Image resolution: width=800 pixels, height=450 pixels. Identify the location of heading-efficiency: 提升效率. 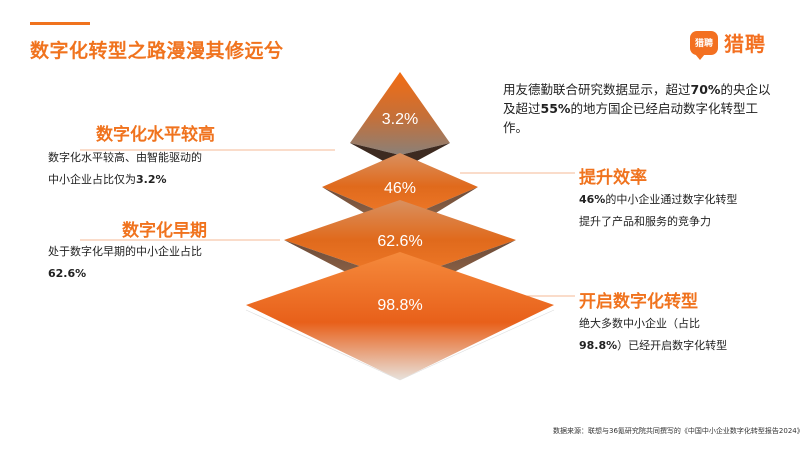
(613, 178).